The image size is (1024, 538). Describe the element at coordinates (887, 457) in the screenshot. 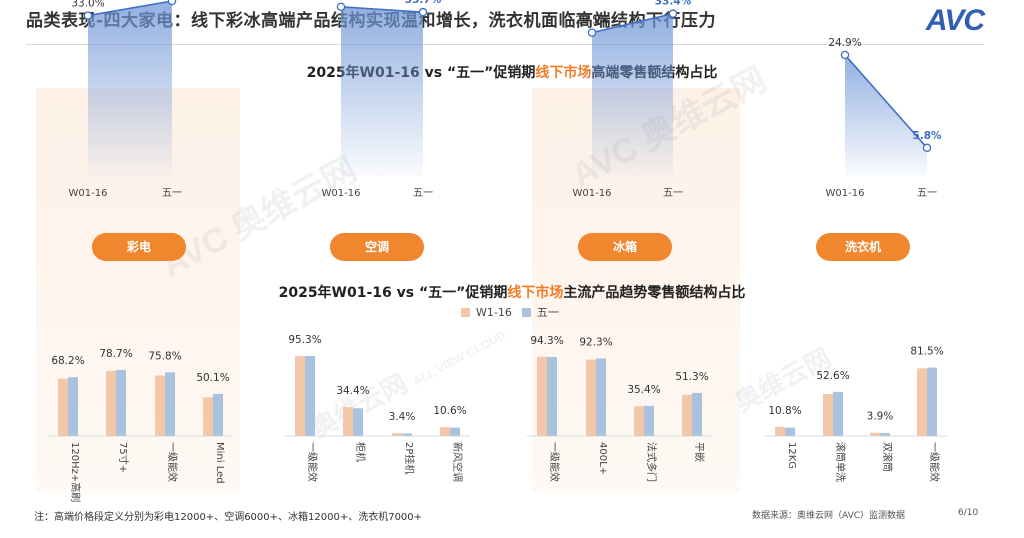

I see `bar-category-label: 双滚筒` at that location.